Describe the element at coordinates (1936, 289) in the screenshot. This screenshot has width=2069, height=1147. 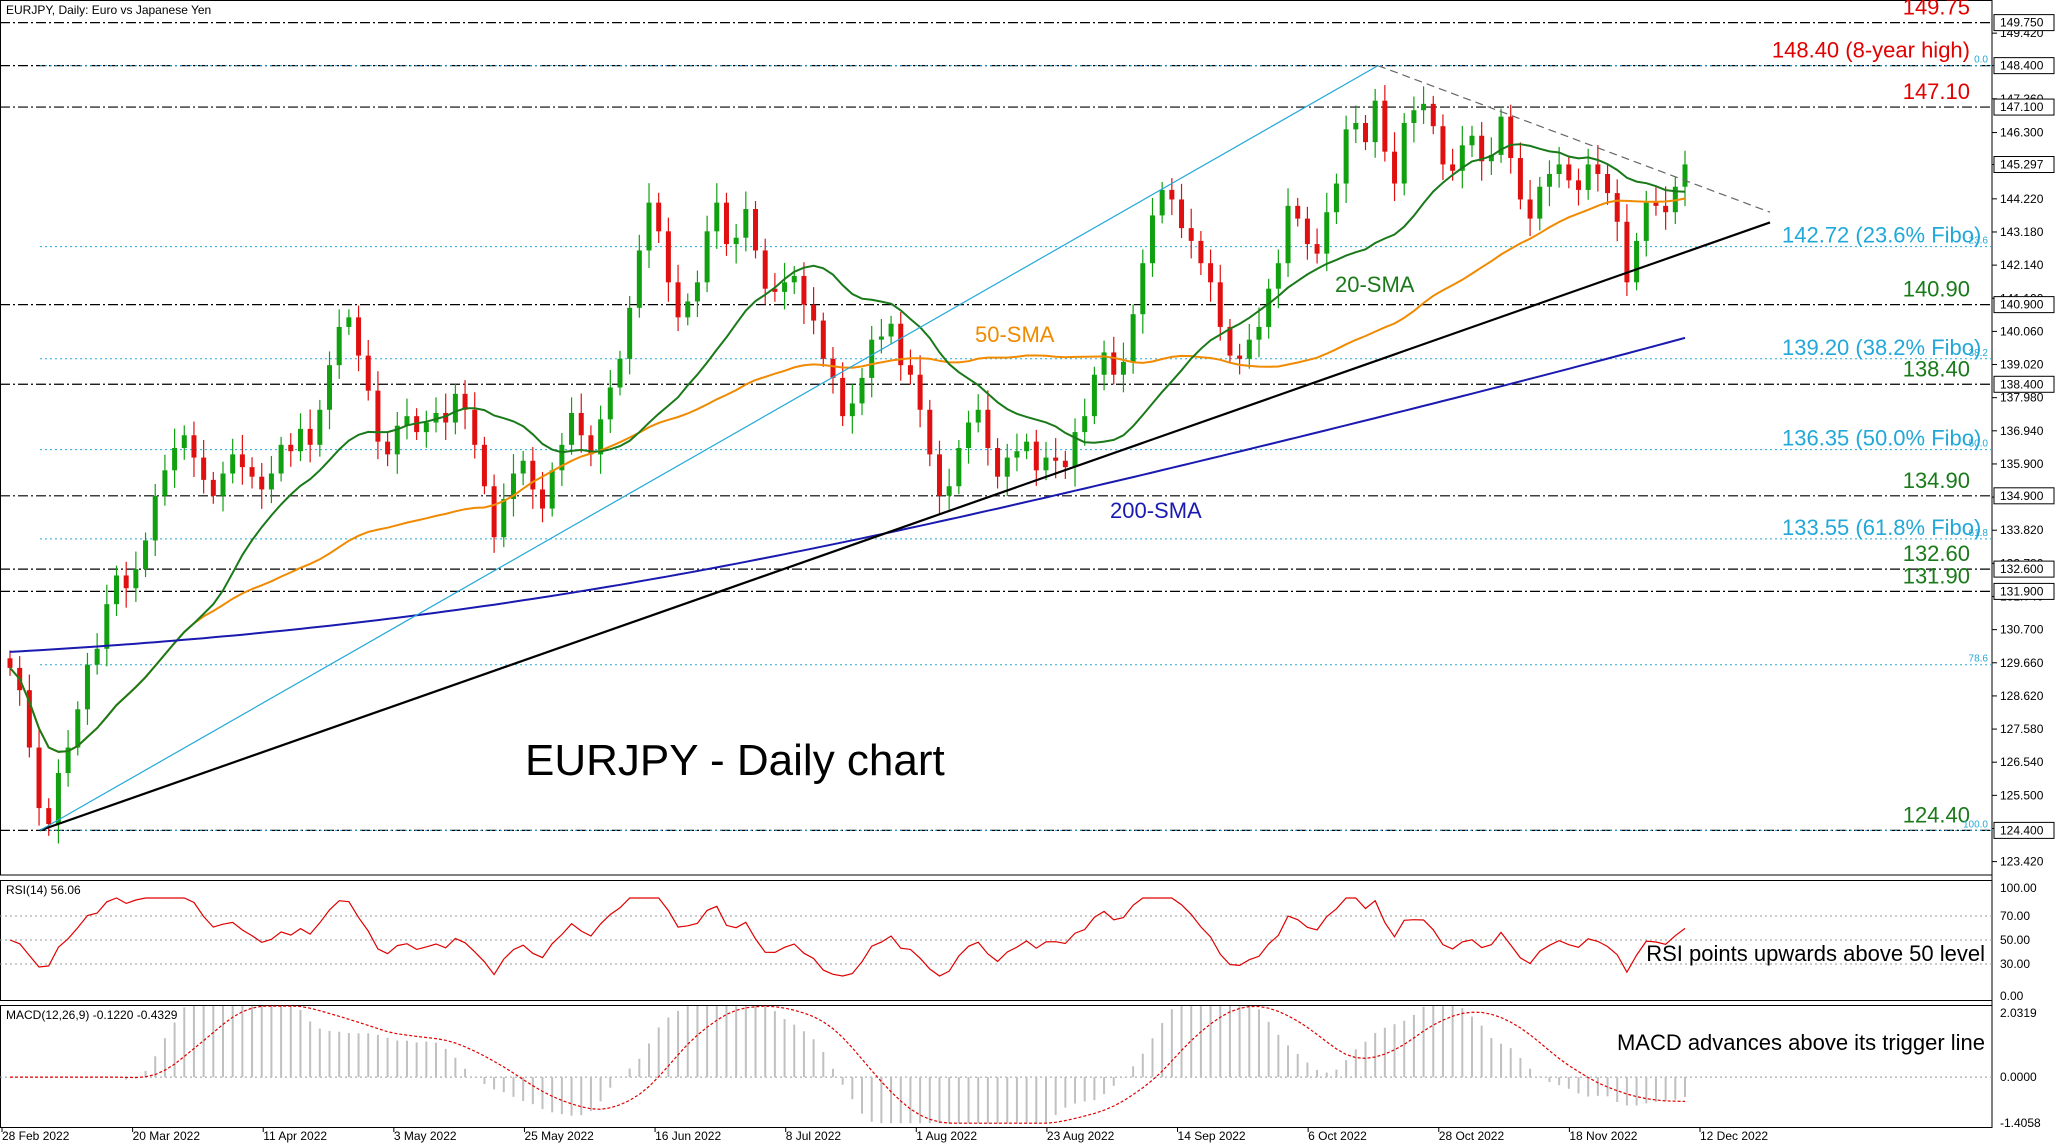
I see `level-label: 140.90` at that location.